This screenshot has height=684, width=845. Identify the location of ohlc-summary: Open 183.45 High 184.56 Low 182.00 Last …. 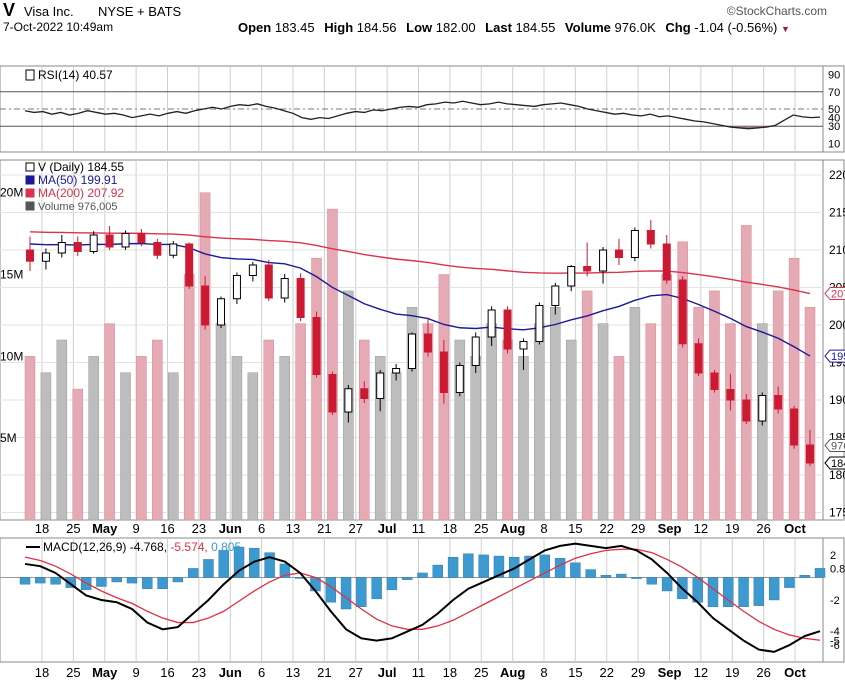
(514, 27).